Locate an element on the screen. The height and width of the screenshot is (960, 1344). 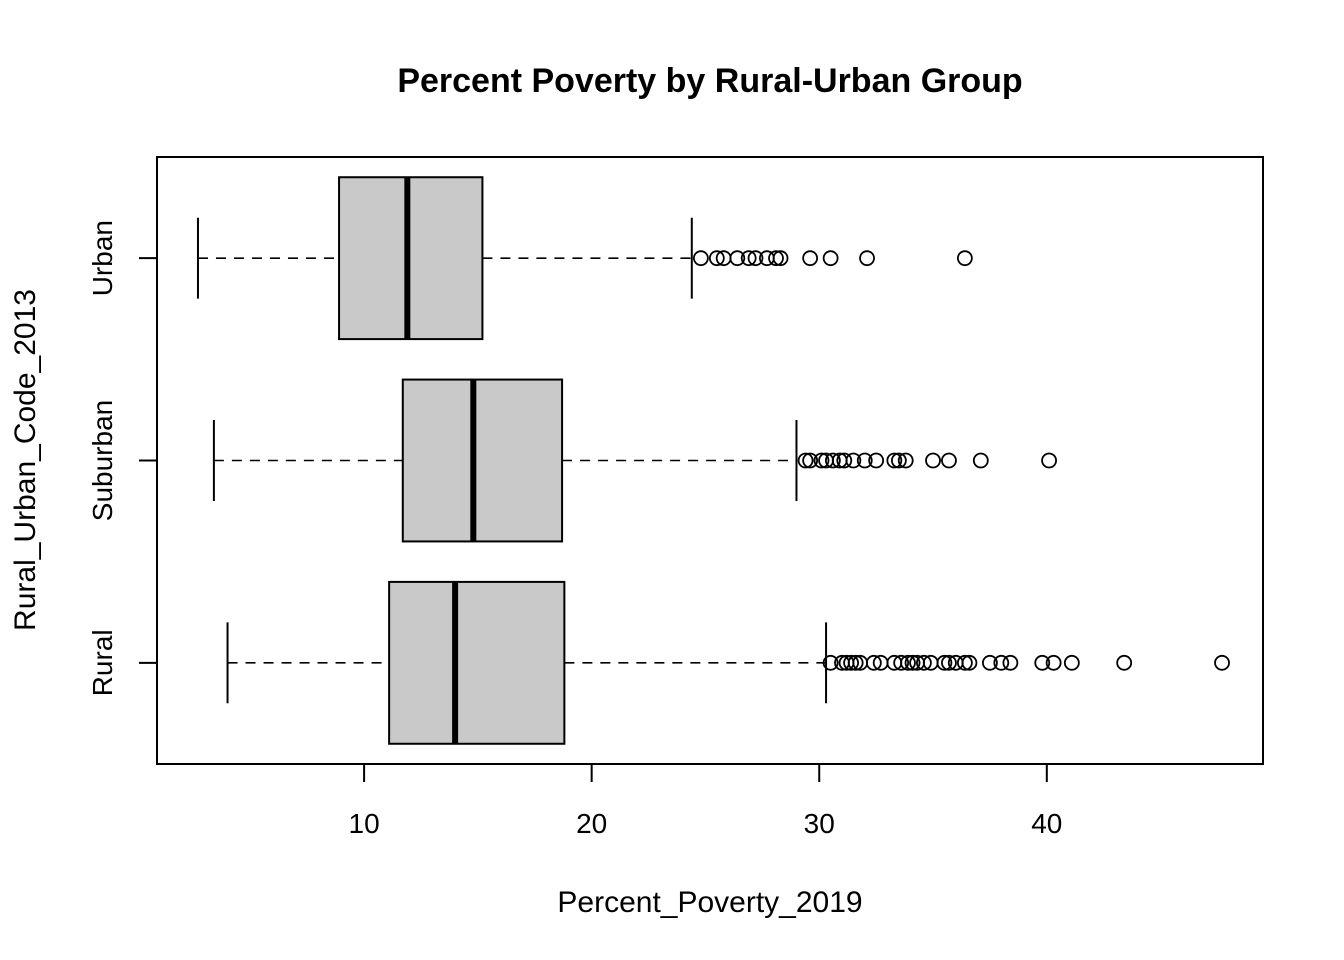
x-tick-label: 30 is located at coordinates (819, 823).